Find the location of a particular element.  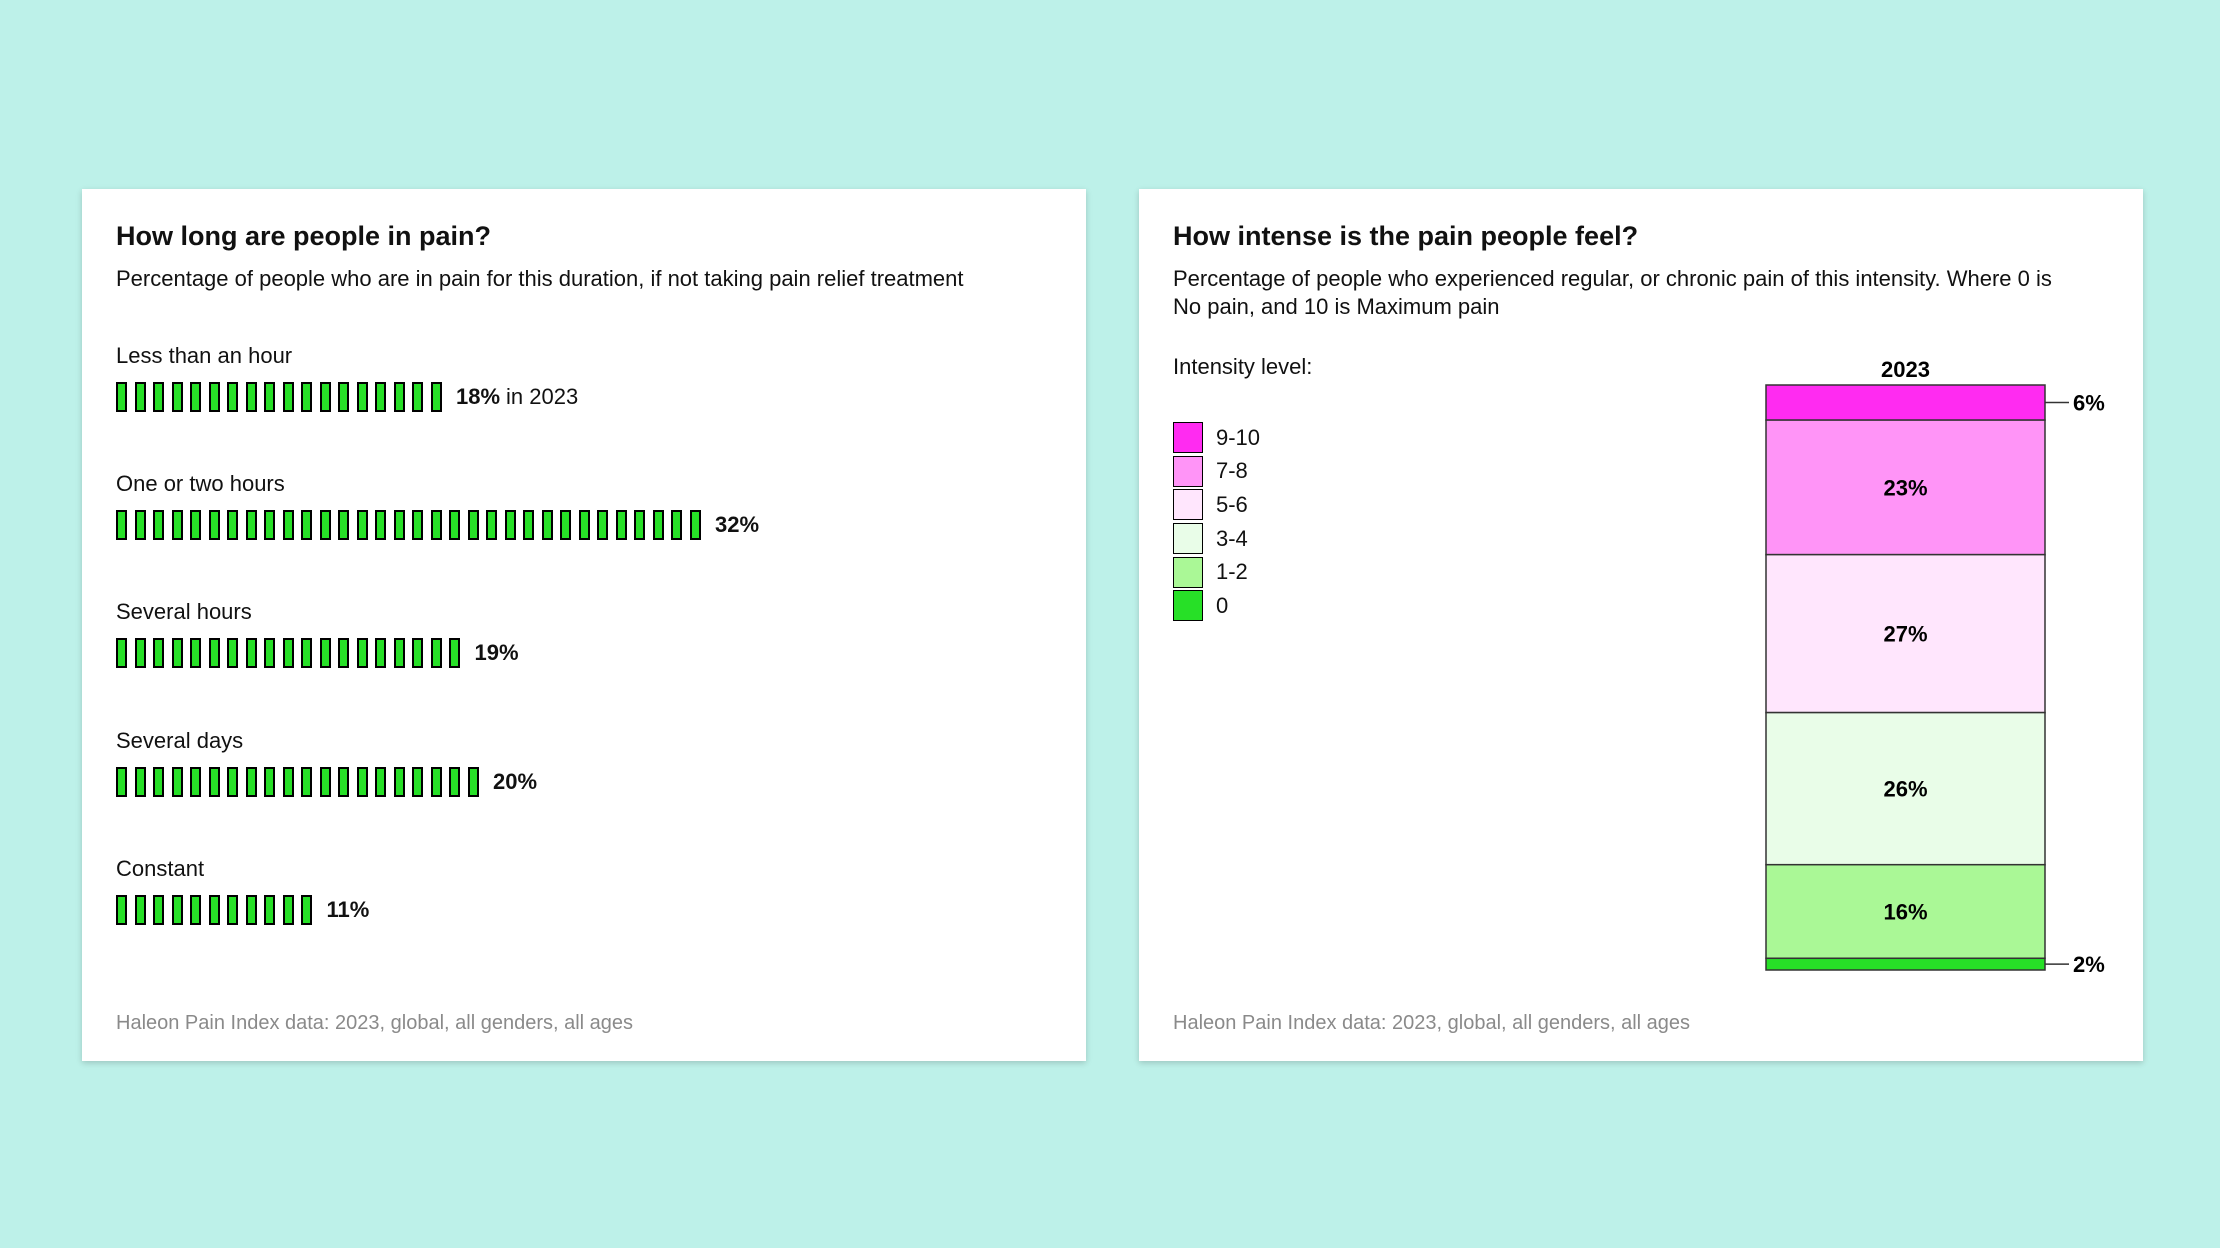

legend-label: 5-6 is located at coordinates (1232, 504).